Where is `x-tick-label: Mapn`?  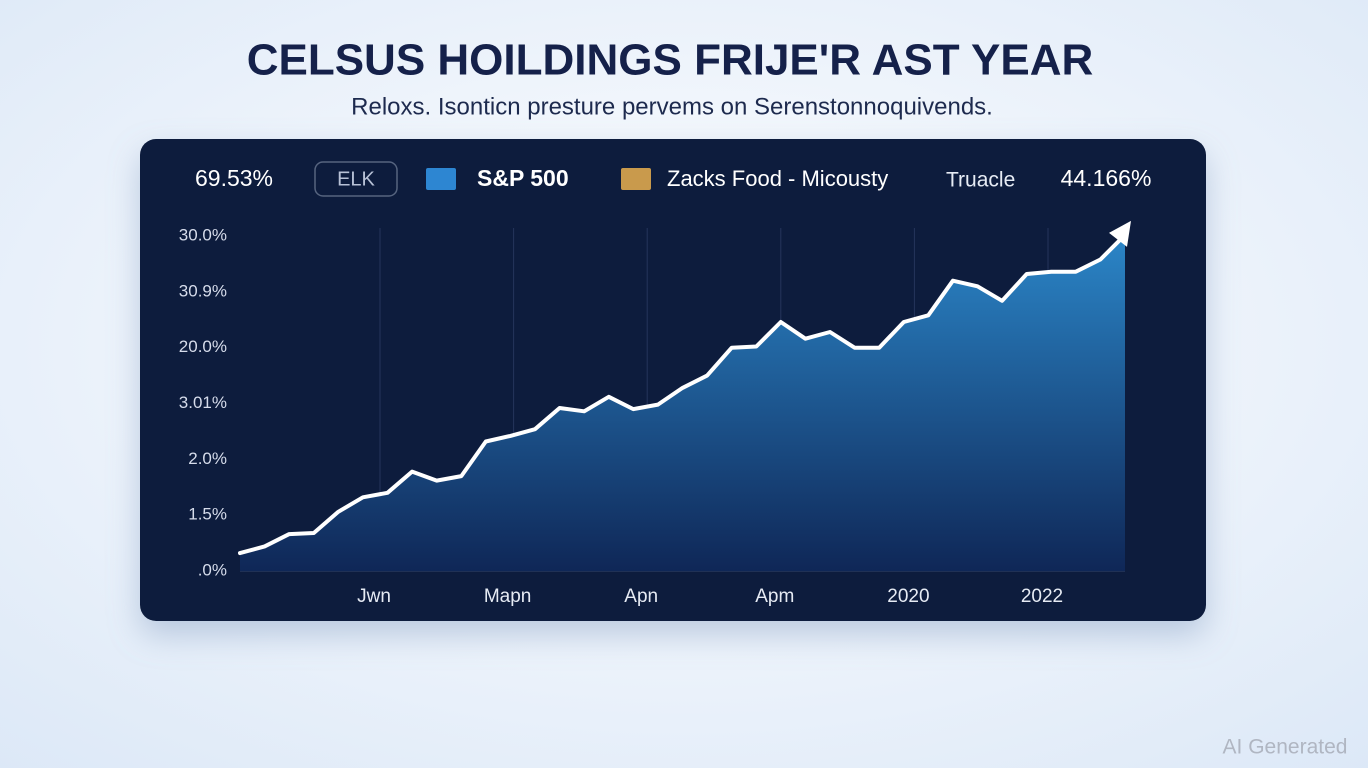 x-tick-label: Mapn is located at coordinates (508, 596).